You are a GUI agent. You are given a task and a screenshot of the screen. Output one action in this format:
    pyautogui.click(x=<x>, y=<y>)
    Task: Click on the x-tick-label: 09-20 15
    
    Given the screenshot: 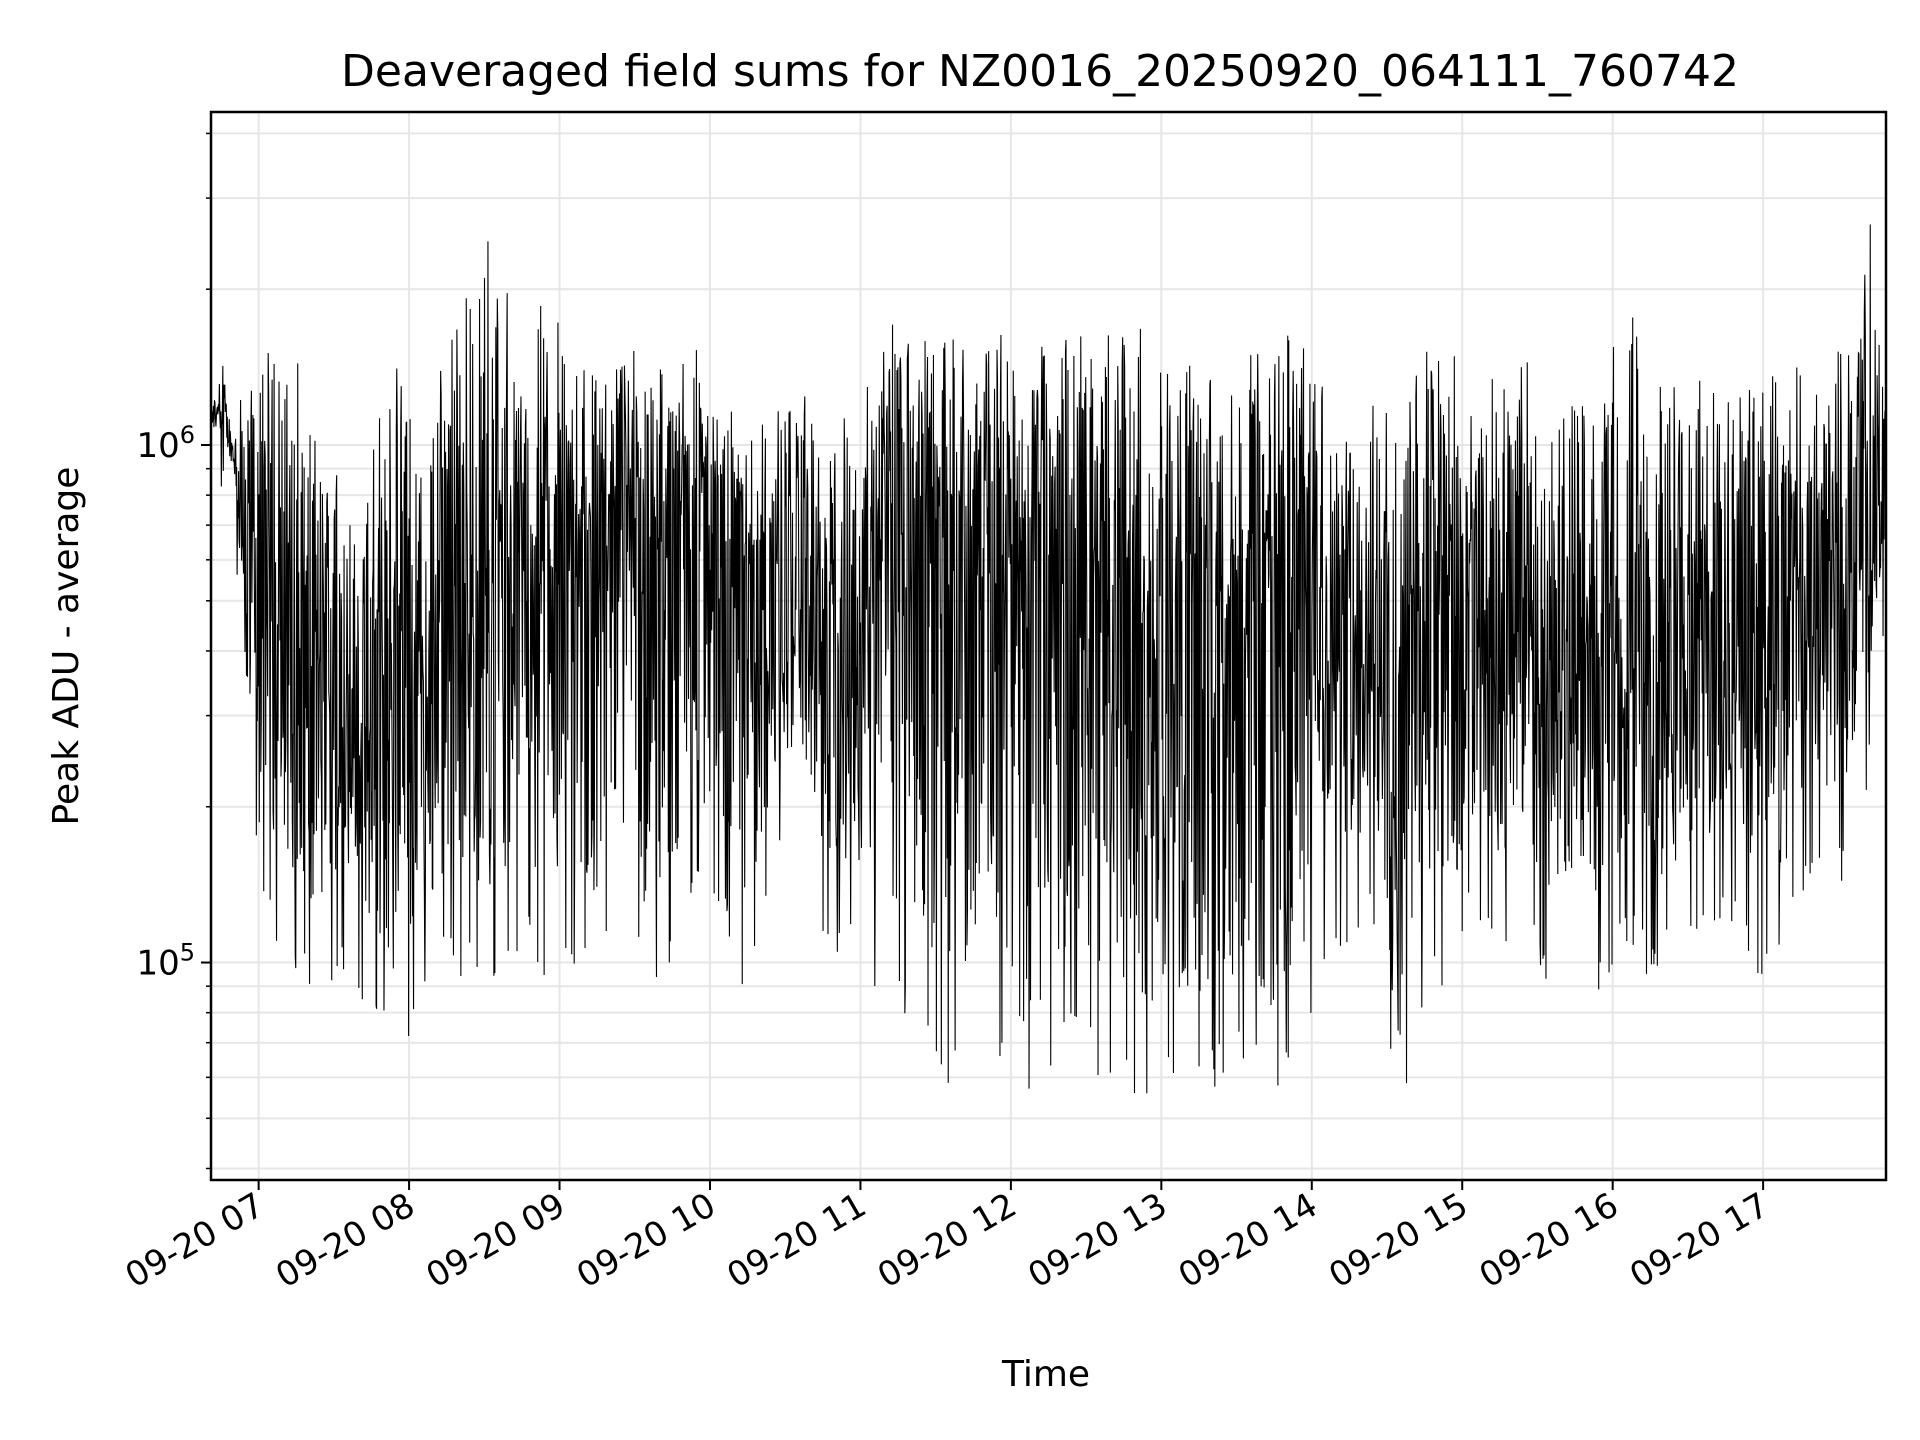 What is the action you would take?
    pyautogui.click(x=1398, y=1240)
    